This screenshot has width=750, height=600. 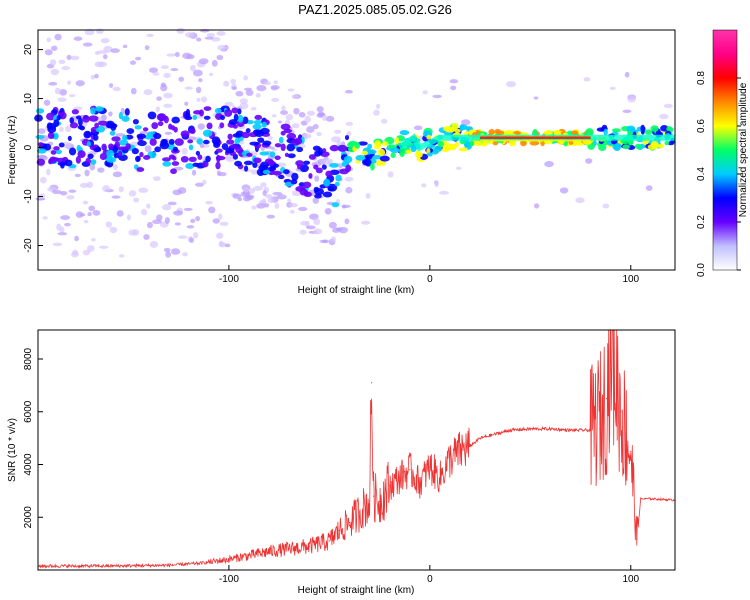 What do you see at coordinates (429, 275) in the screenshot?
I see `spectrogram-x-ticks: -100 0 100` at bounding box center [429, 275].